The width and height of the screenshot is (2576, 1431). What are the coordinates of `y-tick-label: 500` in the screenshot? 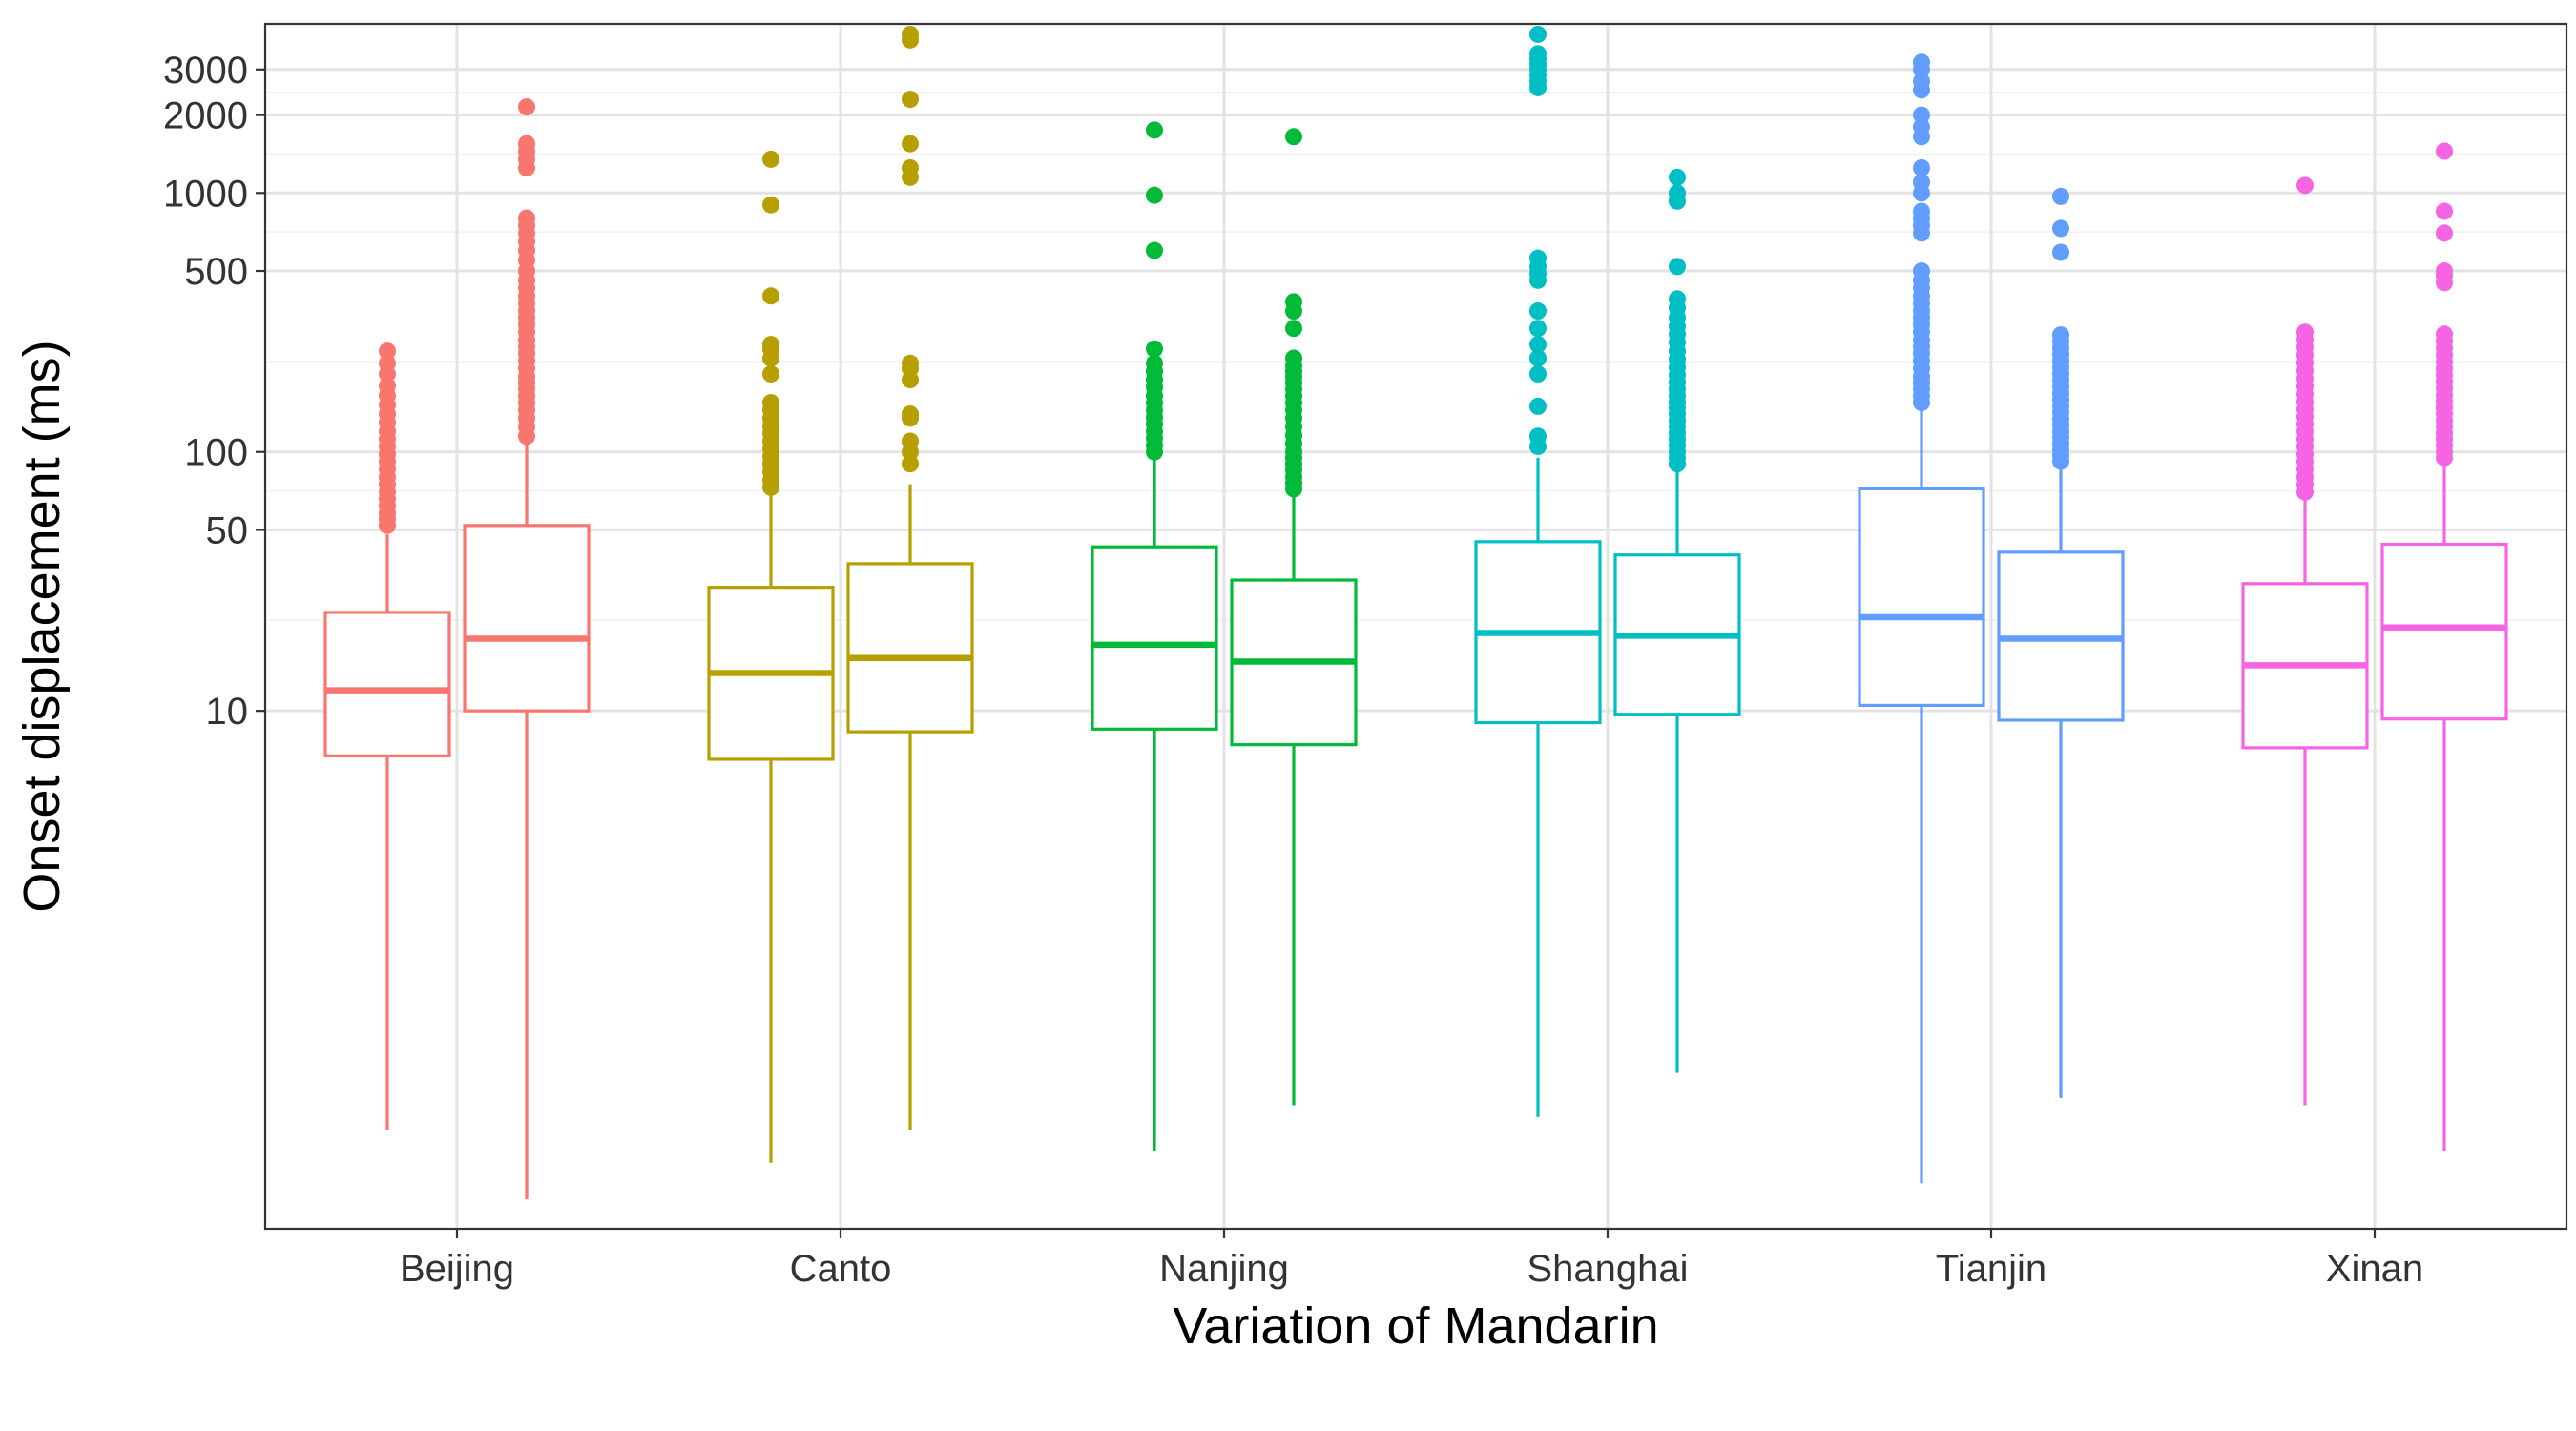 It's located at (216, 272).